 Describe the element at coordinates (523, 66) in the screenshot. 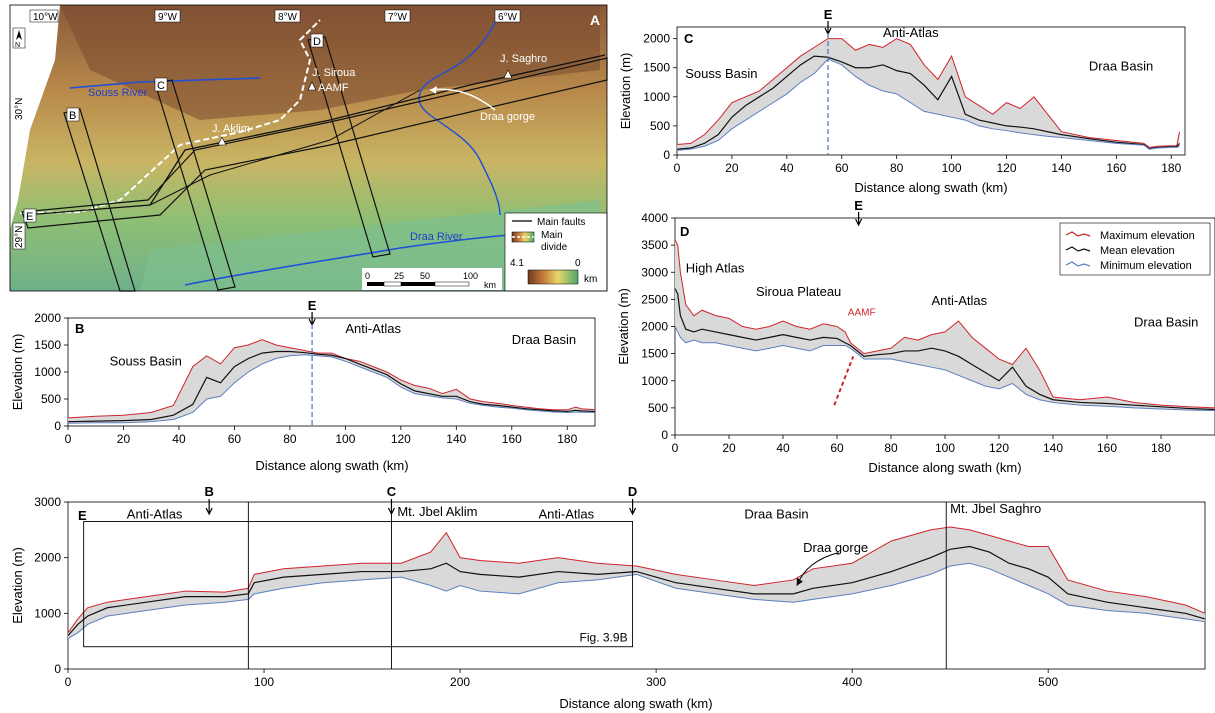

I see `peak-saghro: J. Saghro` at that location.